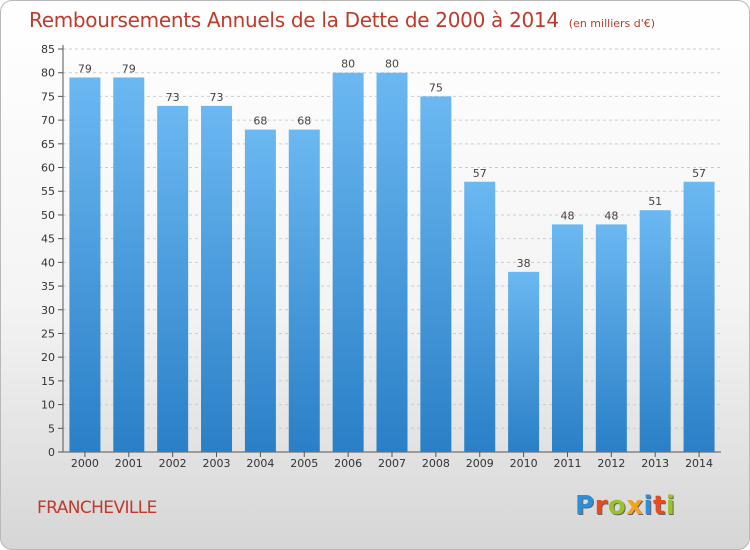 Image resolution: width=750 pixels, height=550 pixels. I want to click on y-tick-label: 20, so click(48, 357).